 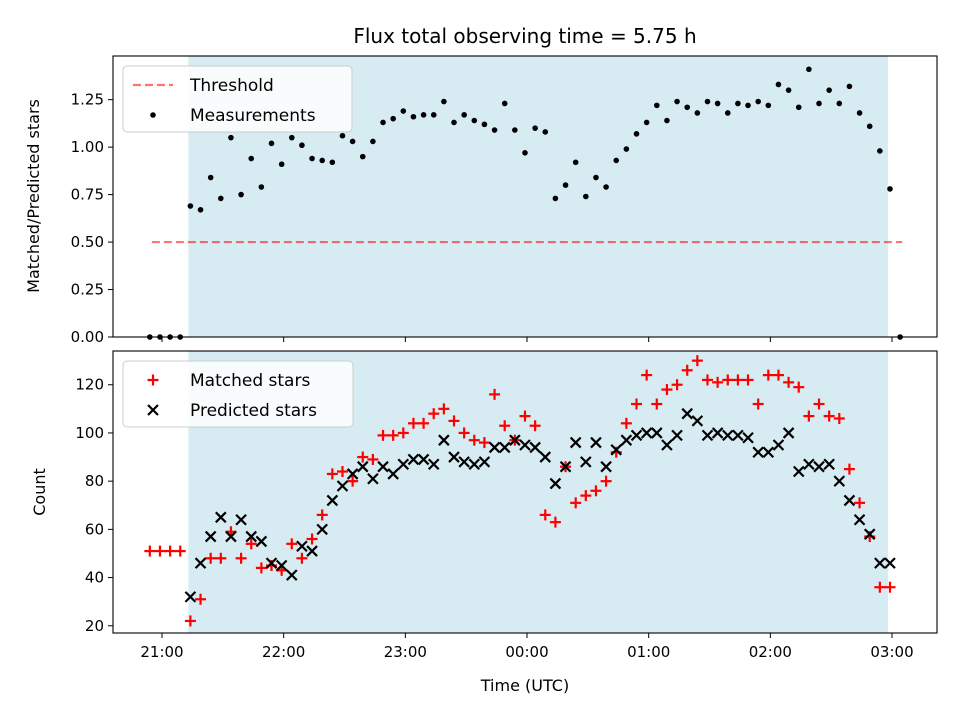 I want to click on x-tick-label: 02:00, so click(x=770, y=652).